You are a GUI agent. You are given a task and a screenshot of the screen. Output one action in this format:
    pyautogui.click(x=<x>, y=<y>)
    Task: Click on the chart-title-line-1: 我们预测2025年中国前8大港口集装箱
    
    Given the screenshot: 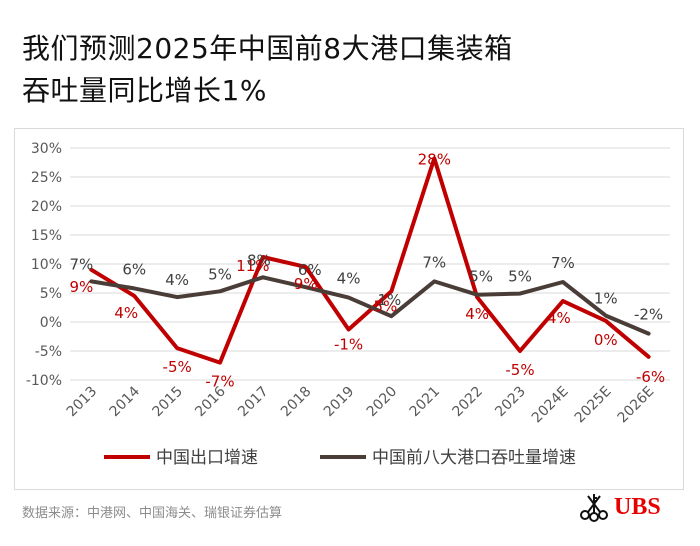 What is the action you would take?
    pyautogui.click(x=267, y=48)
    